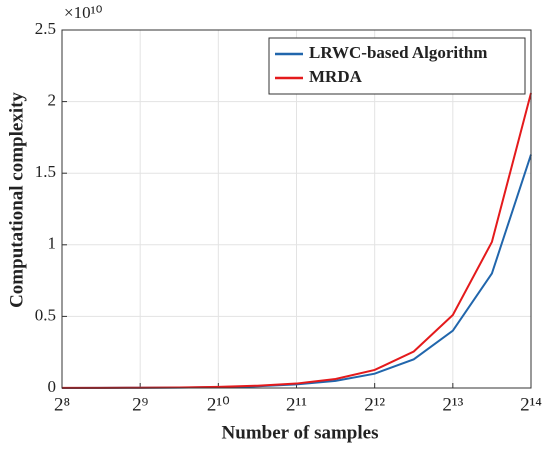 The height and width of the screenshot is (451, 550). I want to click on x-tick-label: 2⁹, so click(140, 404).